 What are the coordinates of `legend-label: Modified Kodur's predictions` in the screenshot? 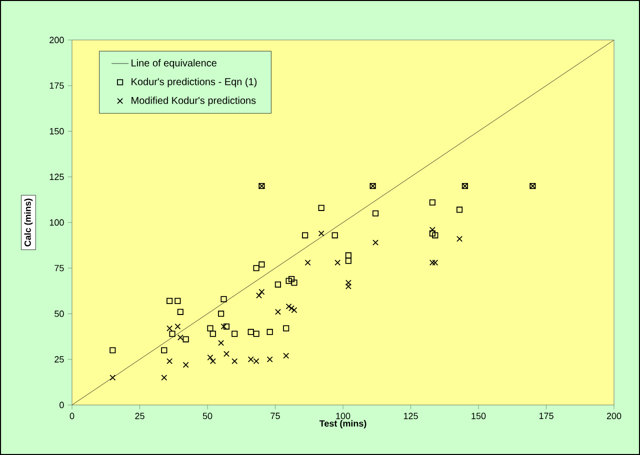 It's located at (194, 101).